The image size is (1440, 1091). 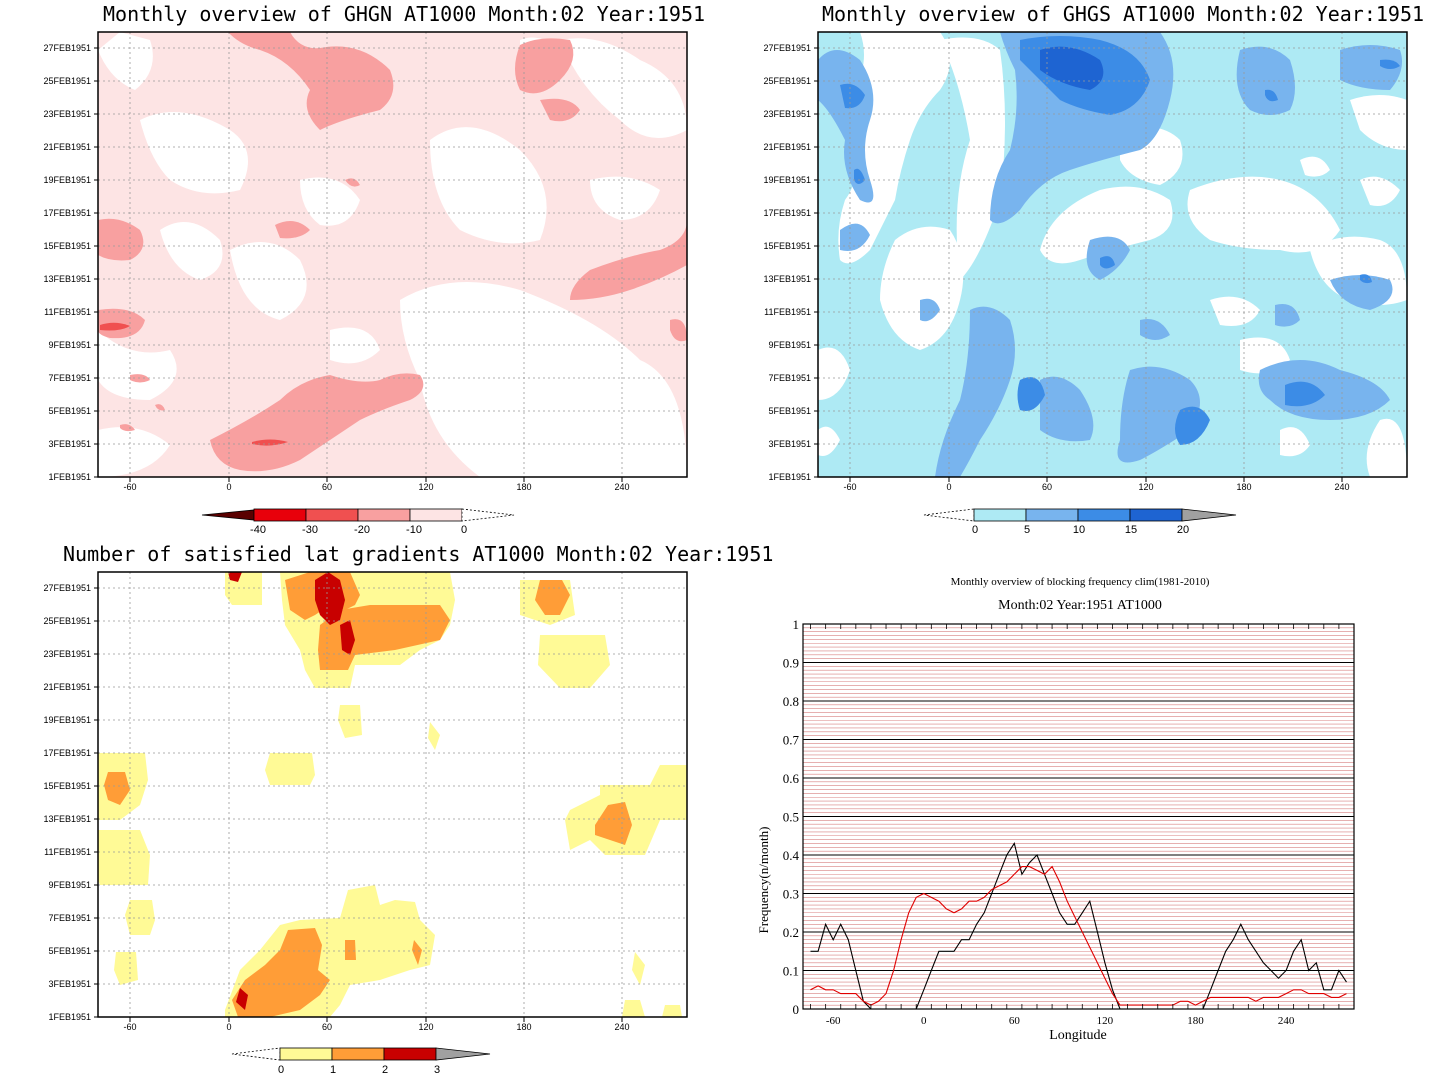 What do you see at coordinates (791, 894) in the screenshot?
I see `y-tick-label: 0.3` at bounding box center [791, 894].